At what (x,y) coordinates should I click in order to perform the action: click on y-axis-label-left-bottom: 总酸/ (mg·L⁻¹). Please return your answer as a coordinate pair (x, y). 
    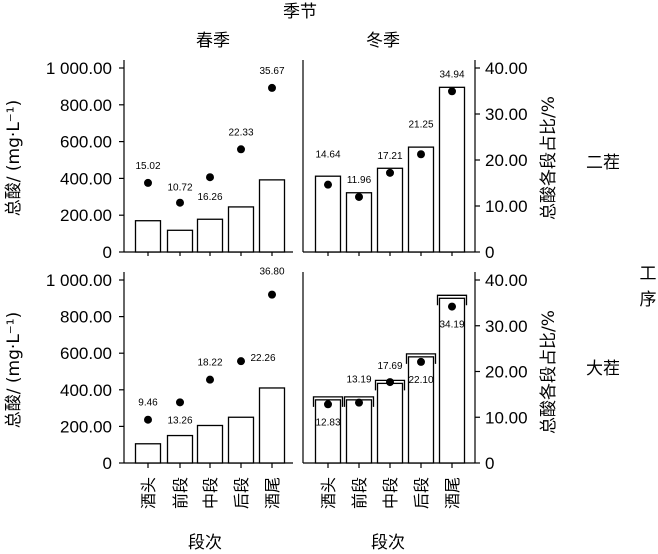
    Looking at the image, I should click on (14, 370).